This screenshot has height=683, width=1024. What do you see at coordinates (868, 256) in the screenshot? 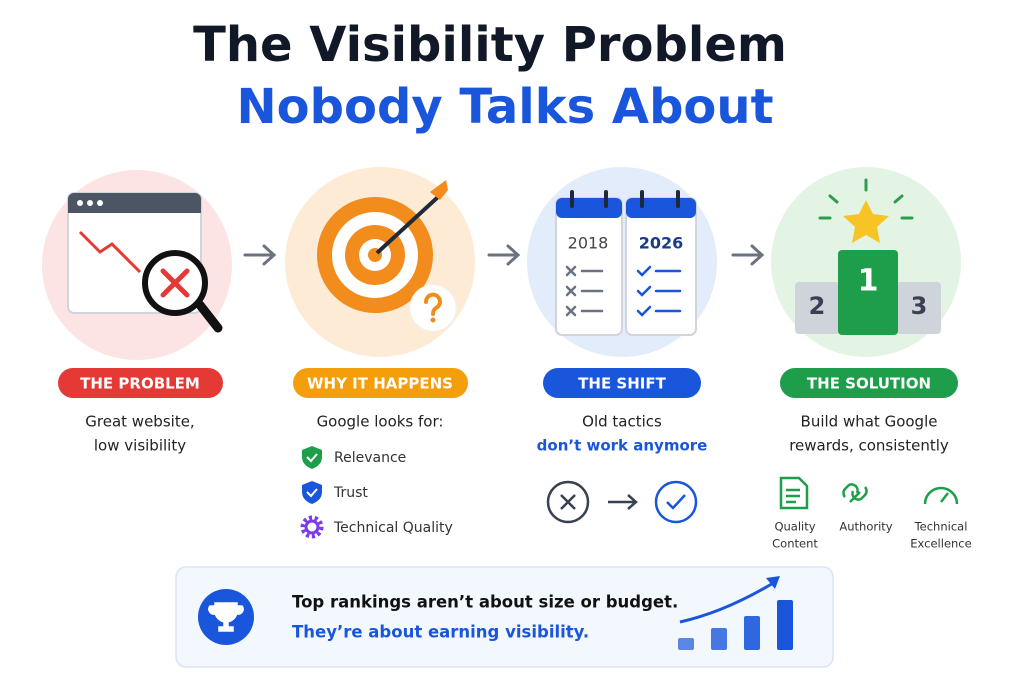
I see `podium-icon: 1 2 3` at bounding box center [868, 256].